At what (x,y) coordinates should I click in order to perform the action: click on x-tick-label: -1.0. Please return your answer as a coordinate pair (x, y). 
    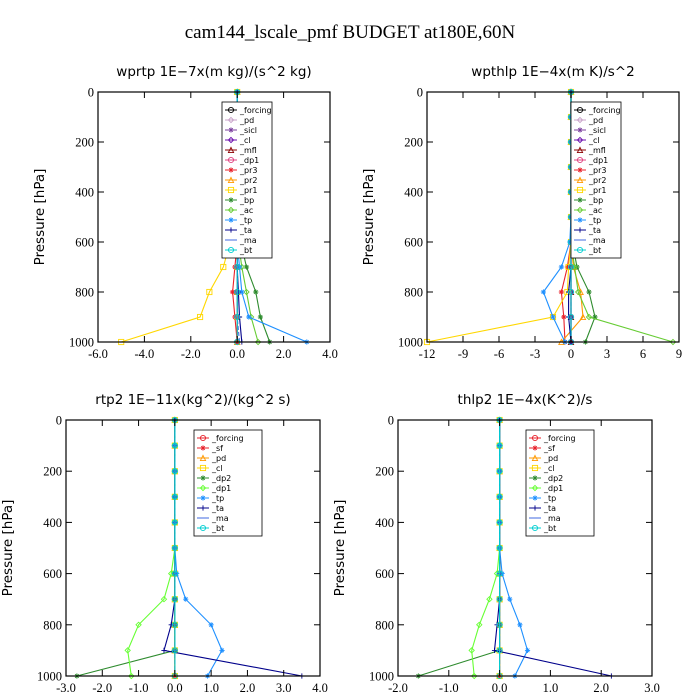
    Looking at the image, I should click on (449, 688).